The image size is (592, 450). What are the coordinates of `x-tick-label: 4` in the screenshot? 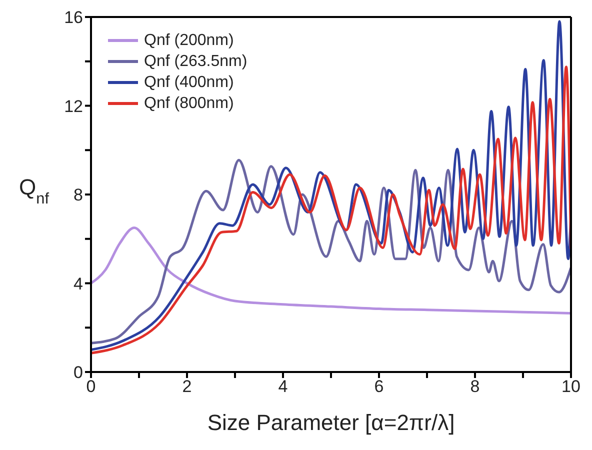 It's located at (283, 386).